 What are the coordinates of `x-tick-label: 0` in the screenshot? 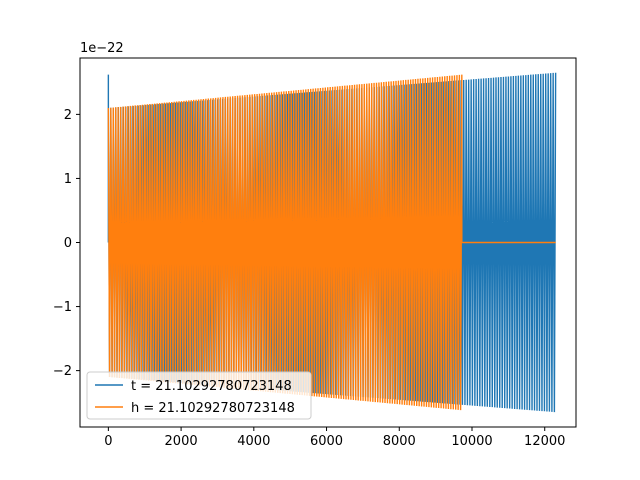 It's located at (108, 441).